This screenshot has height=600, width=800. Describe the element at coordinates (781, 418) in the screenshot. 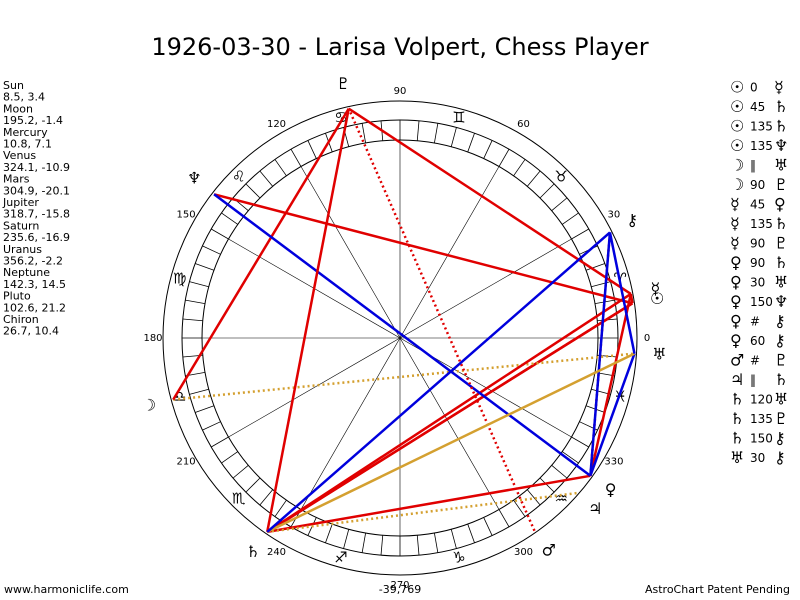

I see `aspect-planet: ♇` at that location.